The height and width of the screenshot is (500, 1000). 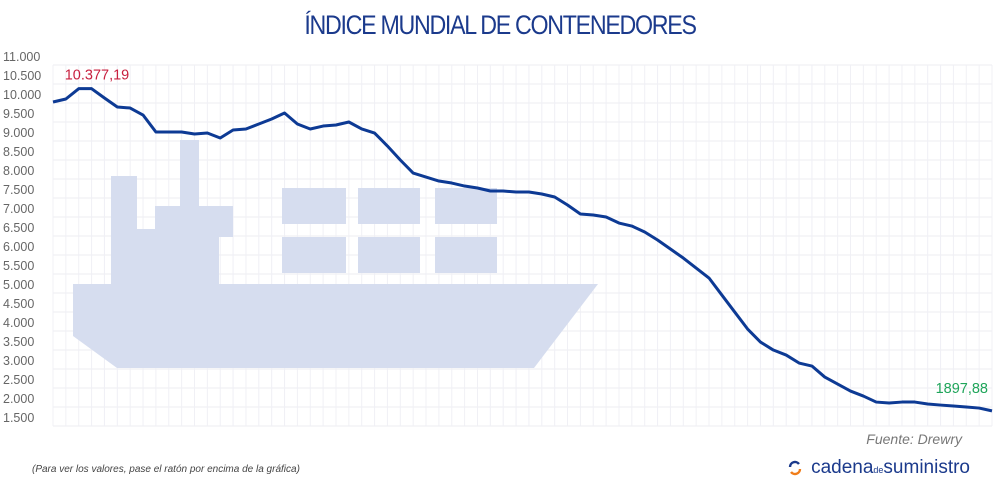 I want to click on y-tick-label: 11.000, so click(x=21, y=57).